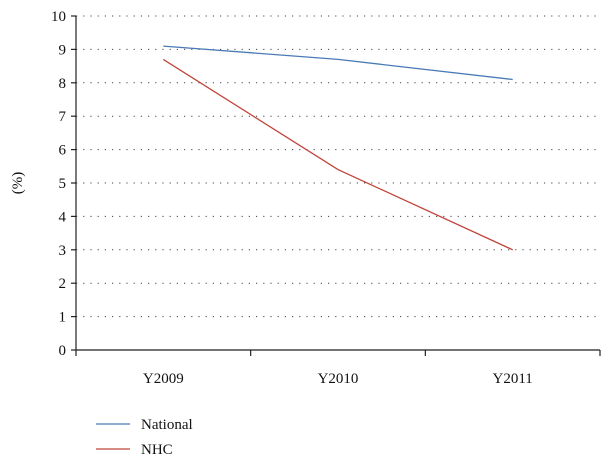  What do you see at coordinates (63, 284) in the screenshot?
I see `y-tick-label: 2` at bounding box center [63, 284].